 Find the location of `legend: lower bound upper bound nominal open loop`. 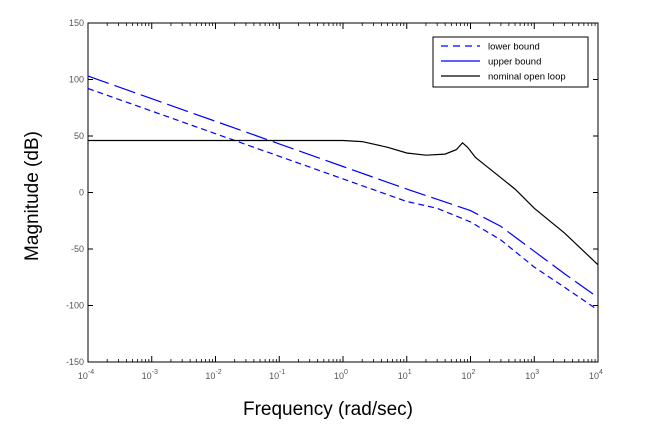

legend: lower bound upper bound nominal open loop is located at coordinates (510, 62).